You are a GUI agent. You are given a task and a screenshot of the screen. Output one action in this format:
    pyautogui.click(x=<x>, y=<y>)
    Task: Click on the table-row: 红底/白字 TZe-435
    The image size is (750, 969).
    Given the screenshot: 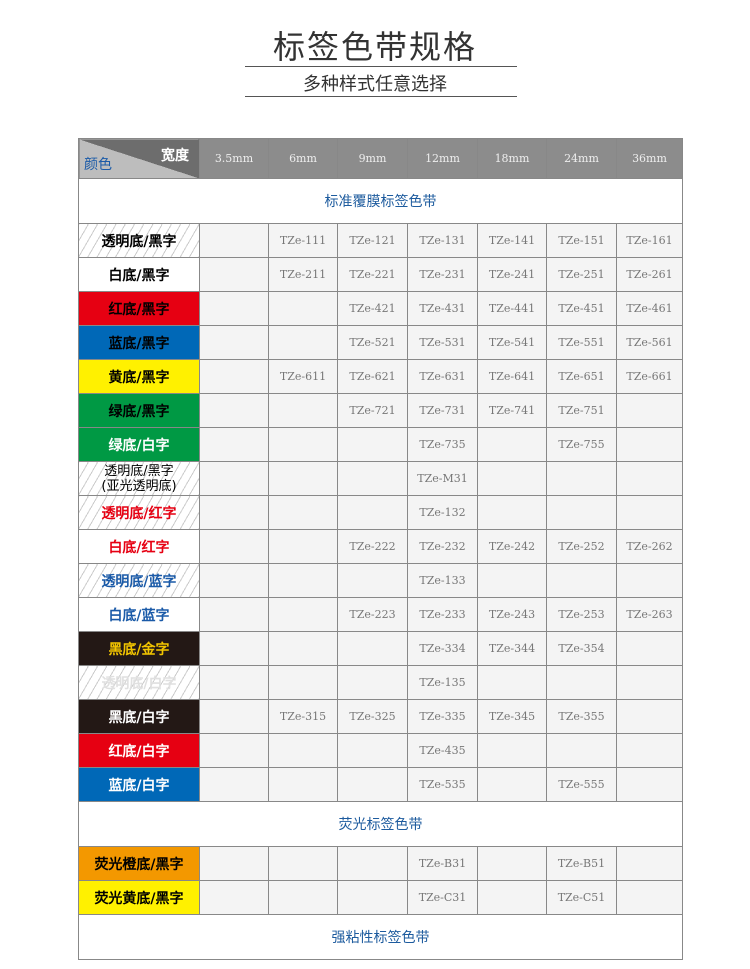 What is the action you would take?
    pyautogui.click(x=380, y=750)
    